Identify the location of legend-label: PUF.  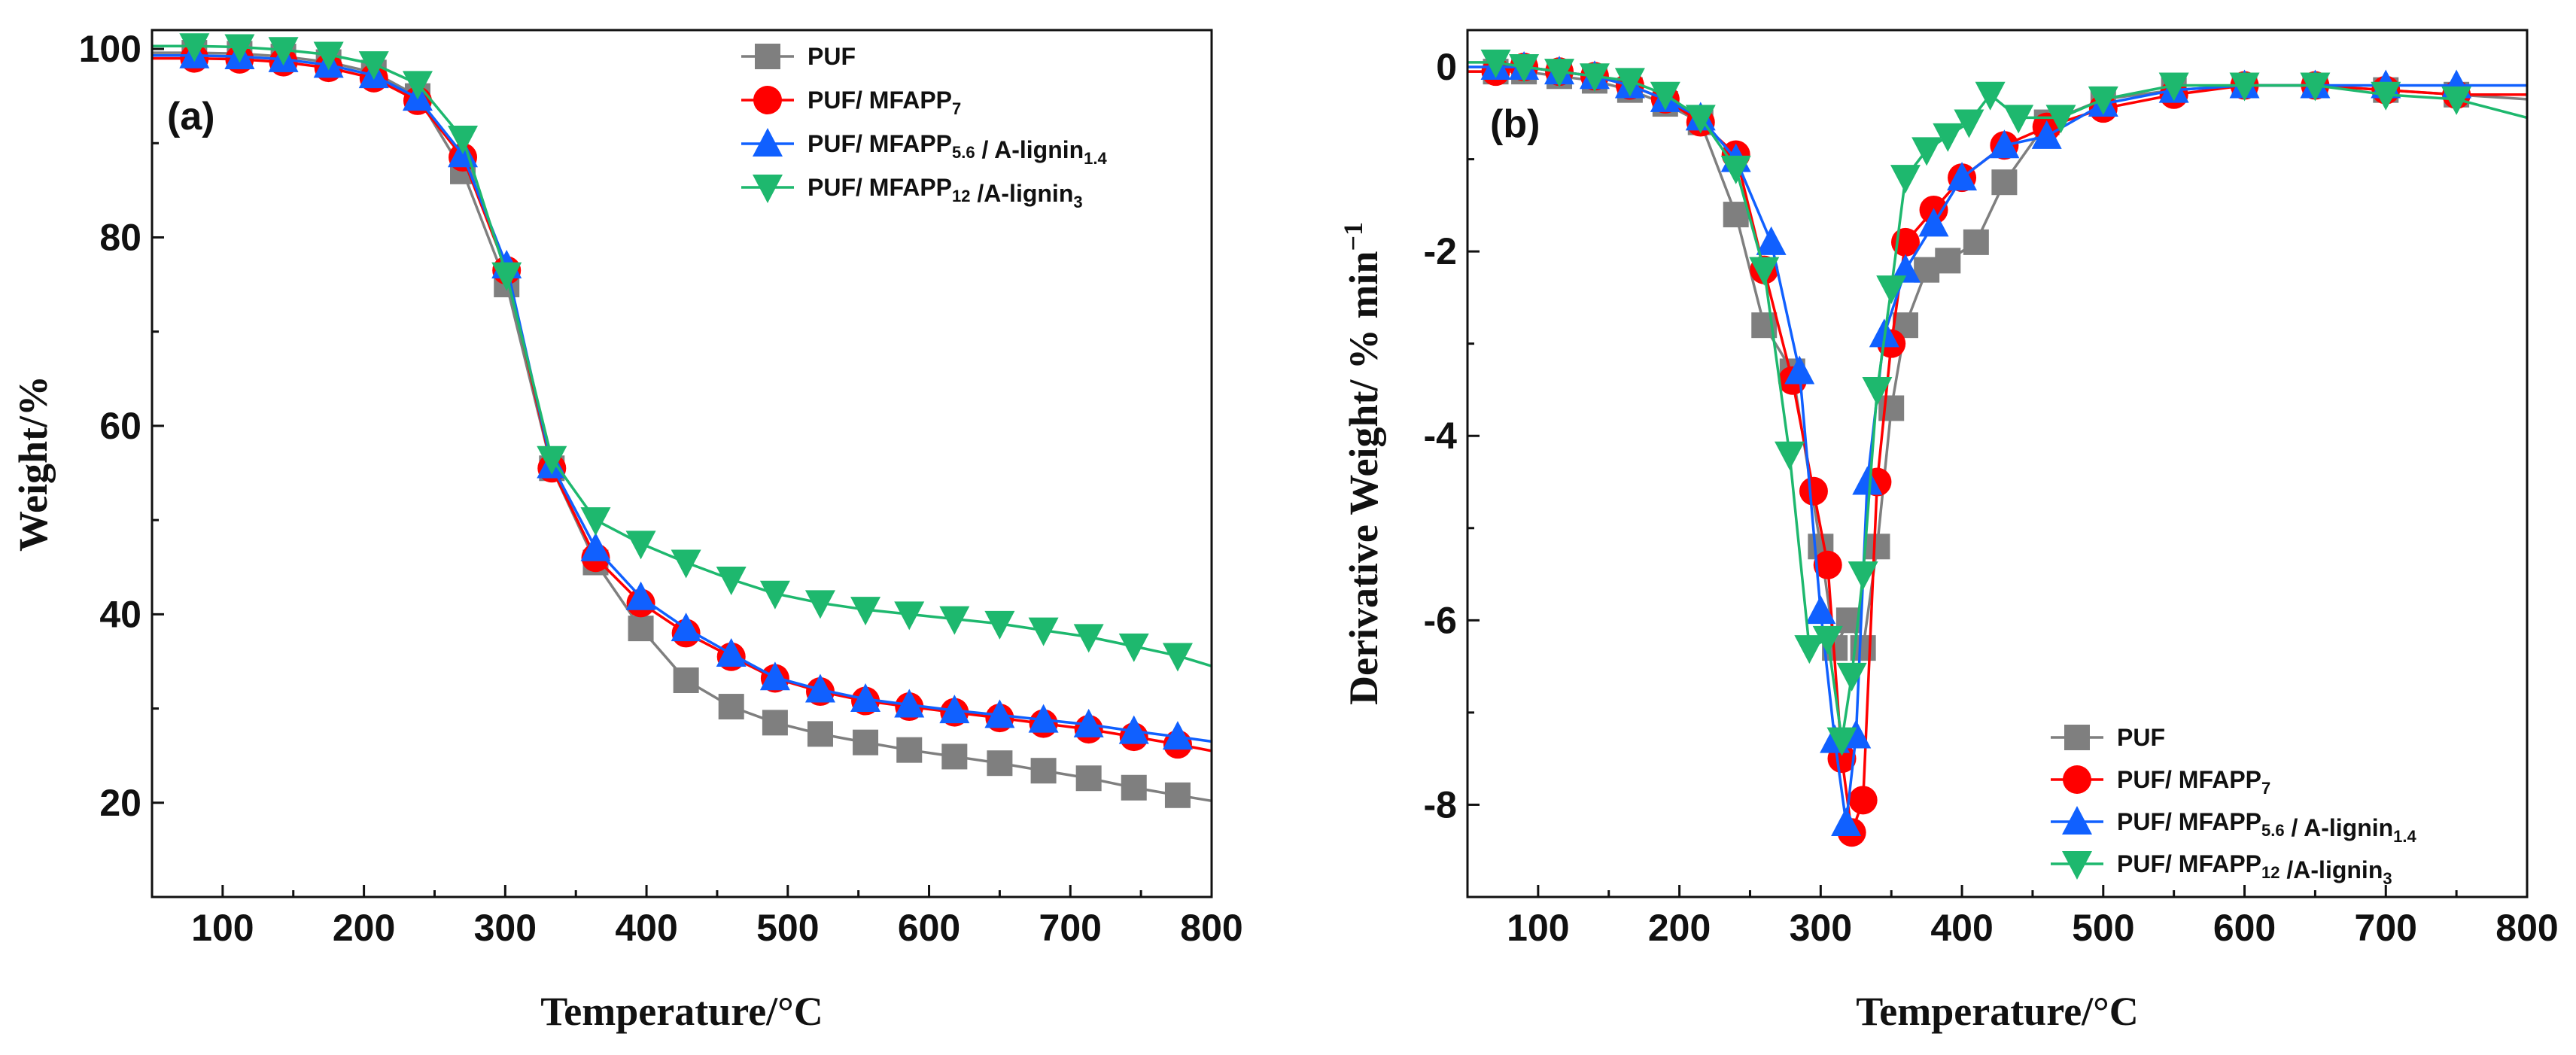
(831, 56).